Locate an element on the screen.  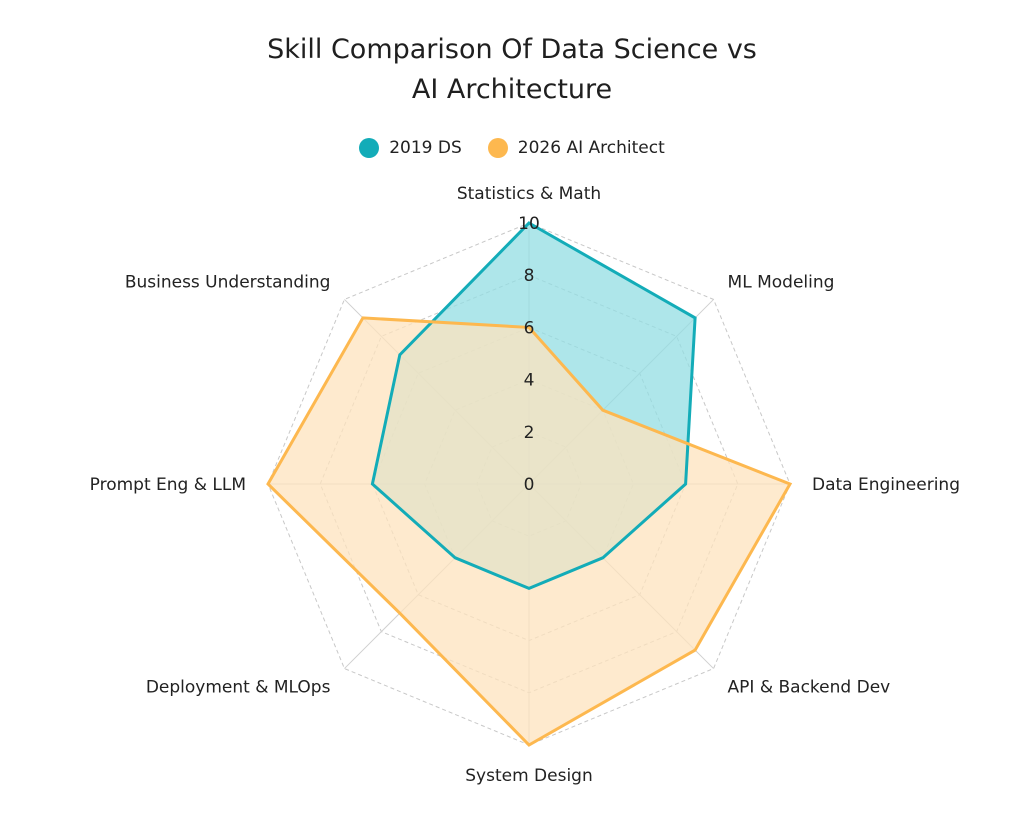
legend-label-2019-ds: 2019 DS is located at coordinates (425, 148).